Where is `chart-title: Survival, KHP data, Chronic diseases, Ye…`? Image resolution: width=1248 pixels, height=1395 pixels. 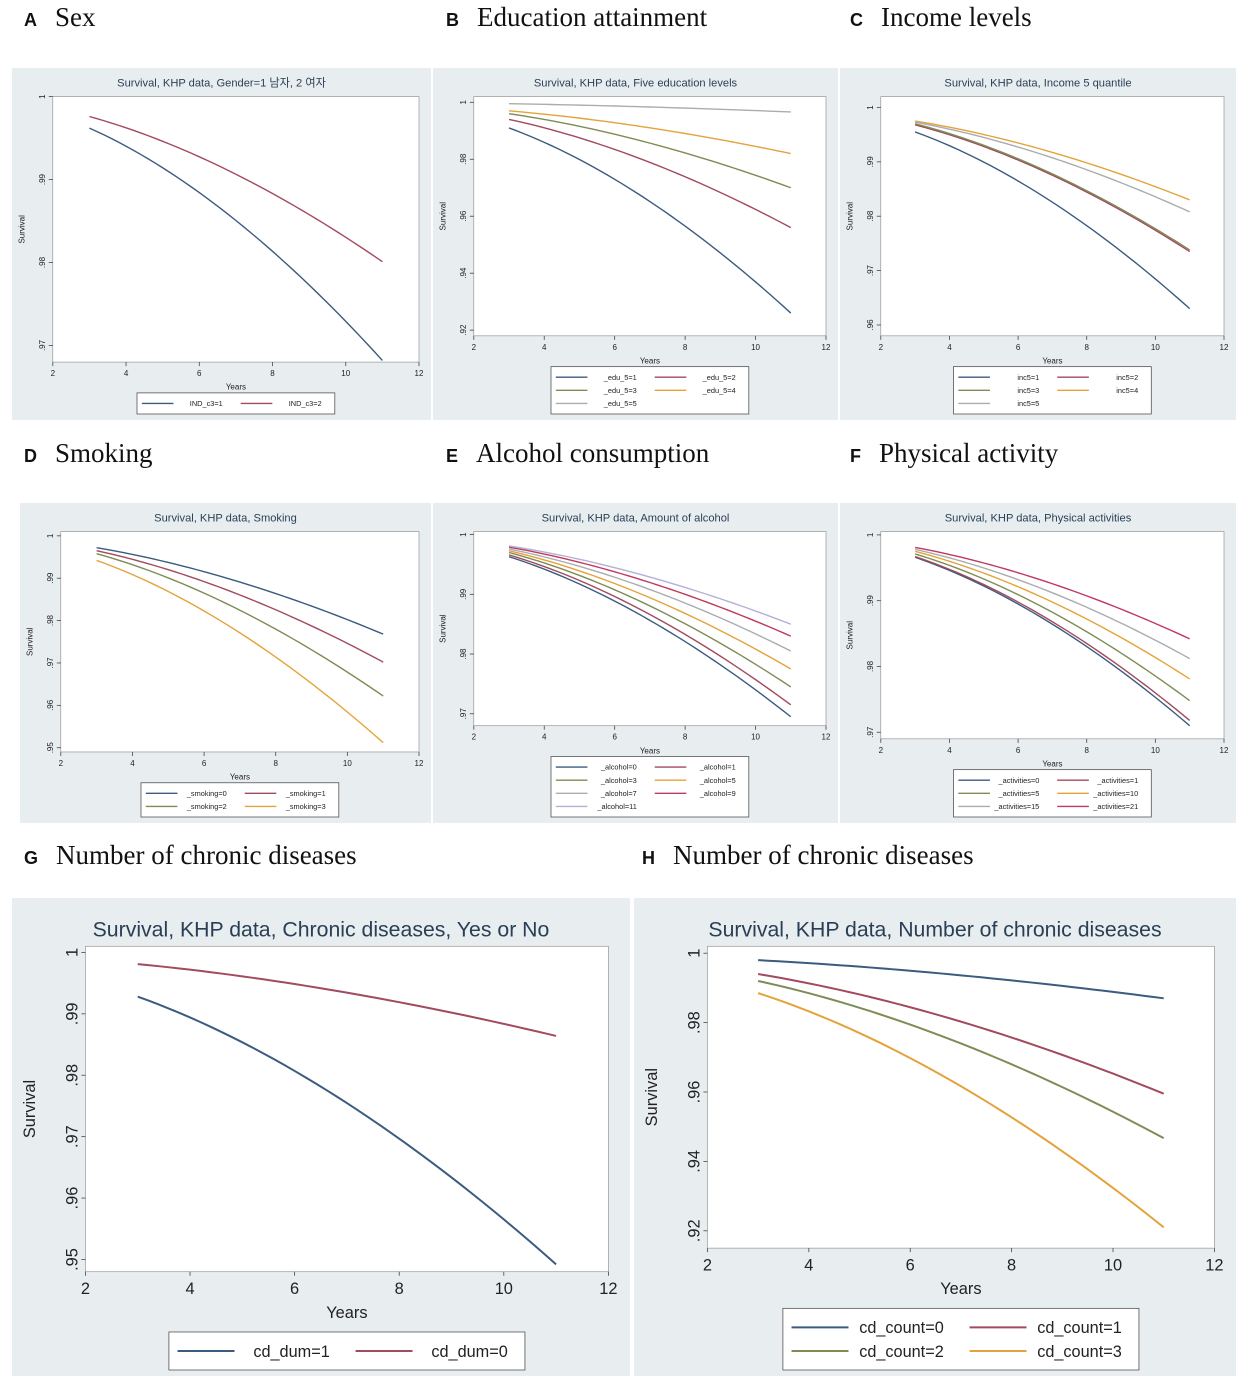 chart-title: Survival, KHP data, Chronic diseases, Ye… is located at coordinates (321, 929).